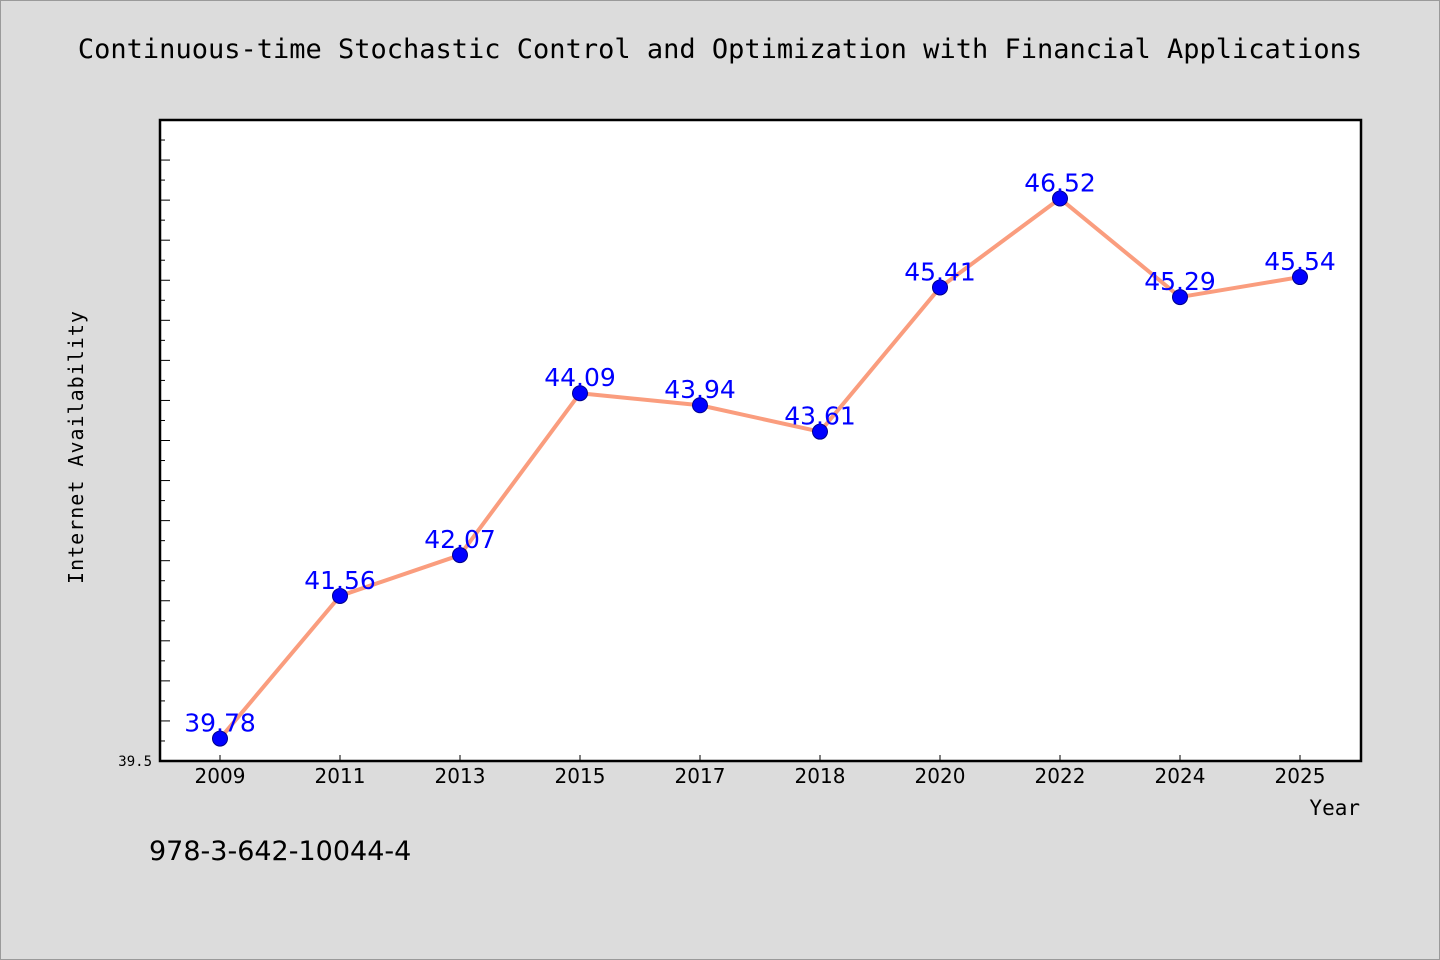 The width and height of the screenshot is (1440, 960). What do you see at coordinates (1300, 776) in the screenshot?
I see `x-tick-label: 2025` at bounding box center [1300, 776].